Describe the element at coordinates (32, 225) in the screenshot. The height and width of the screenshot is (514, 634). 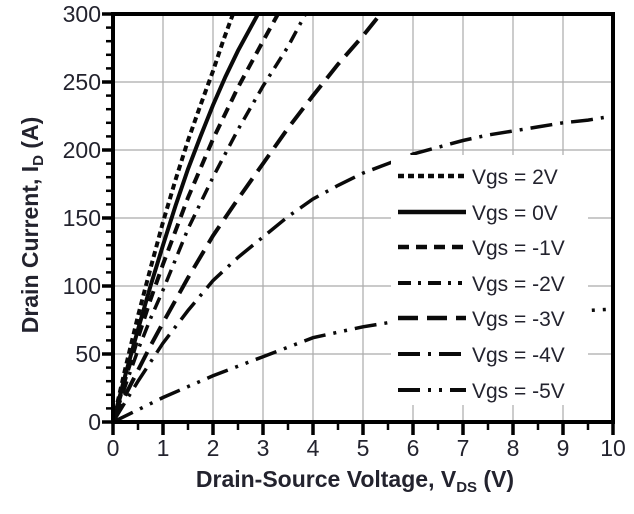
I see `y-axis-title: Drain Current, ID (A)` at that location.